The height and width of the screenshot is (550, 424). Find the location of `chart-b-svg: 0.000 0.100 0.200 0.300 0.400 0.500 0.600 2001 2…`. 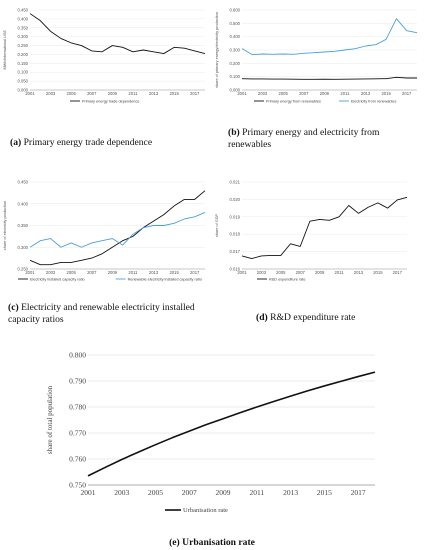

chart-b-svg: 0.000 0.100 0.200 0.300 0.400 0.500 0.600 2001 2… is located at coordinates (316, 55).